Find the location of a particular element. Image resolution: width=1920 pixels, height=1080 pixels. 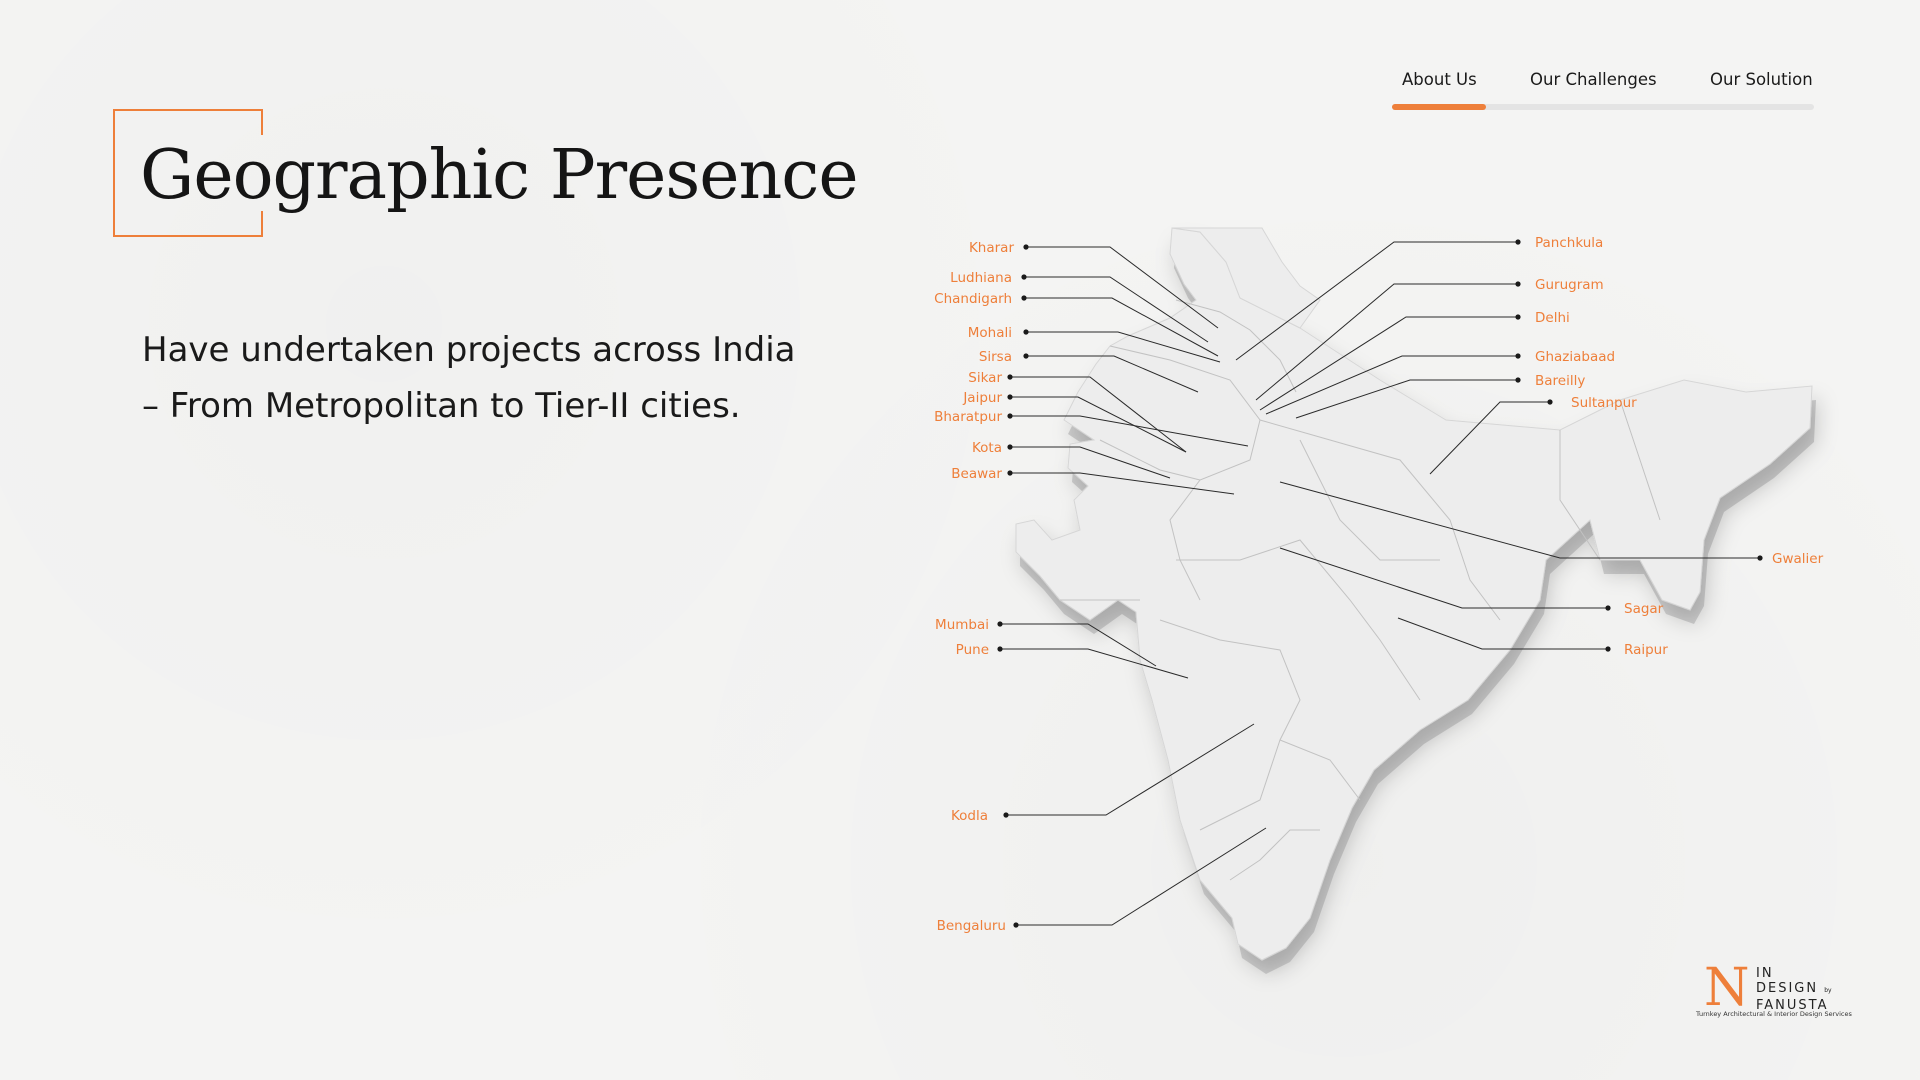

city-marker-kota is located at coordinates (1010, 447).